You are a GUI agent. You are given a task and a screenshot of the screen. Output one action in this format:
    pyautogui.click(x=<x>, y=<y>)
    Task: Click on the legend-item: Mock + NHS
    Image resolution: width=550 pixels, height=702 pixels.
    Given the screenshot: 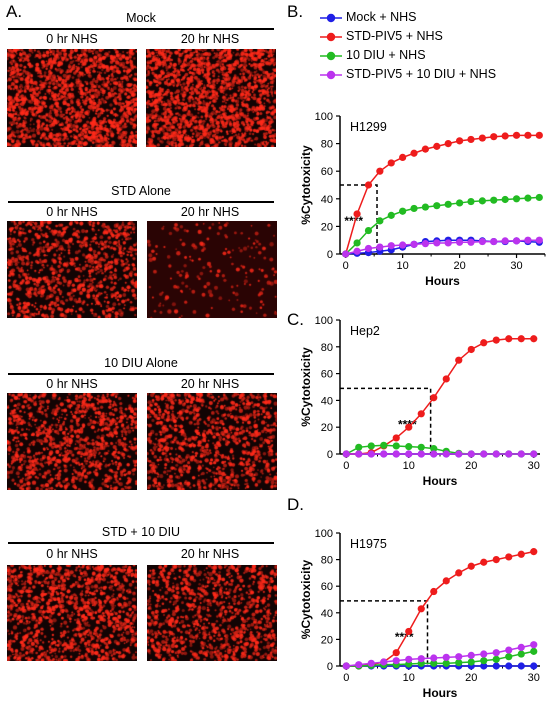 What is the action you would take?
    pyautogui.click(x=367, y=18)
    